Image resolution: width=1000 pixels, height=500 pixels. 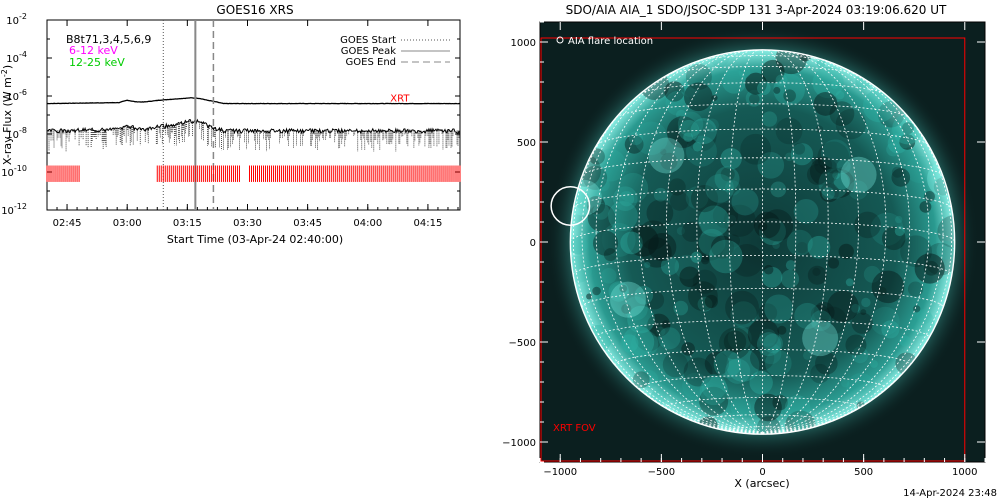 I want to click on aia-x-axis-label: X (arcsec), so click(x=761, y=483).